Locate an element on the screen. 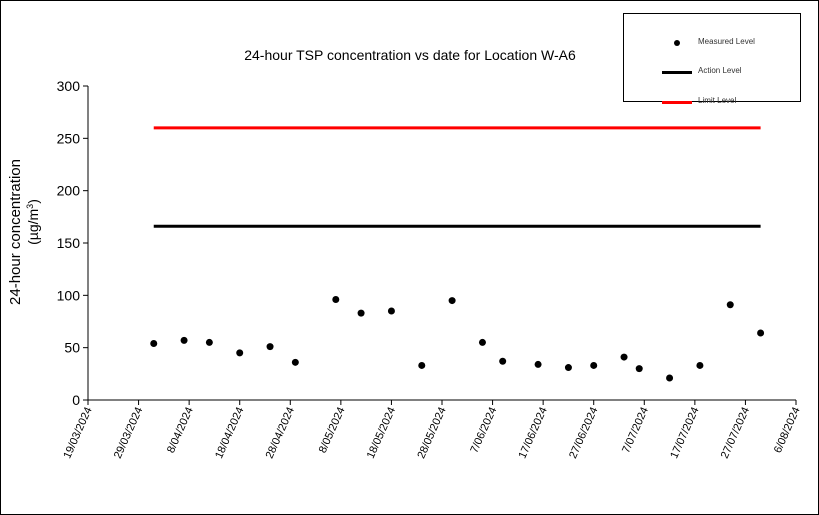 Image resolution: width=819 pixels, height=515 pixels. legend: Measured Level Action Level Limit Level is located at coordinates (712, 59).